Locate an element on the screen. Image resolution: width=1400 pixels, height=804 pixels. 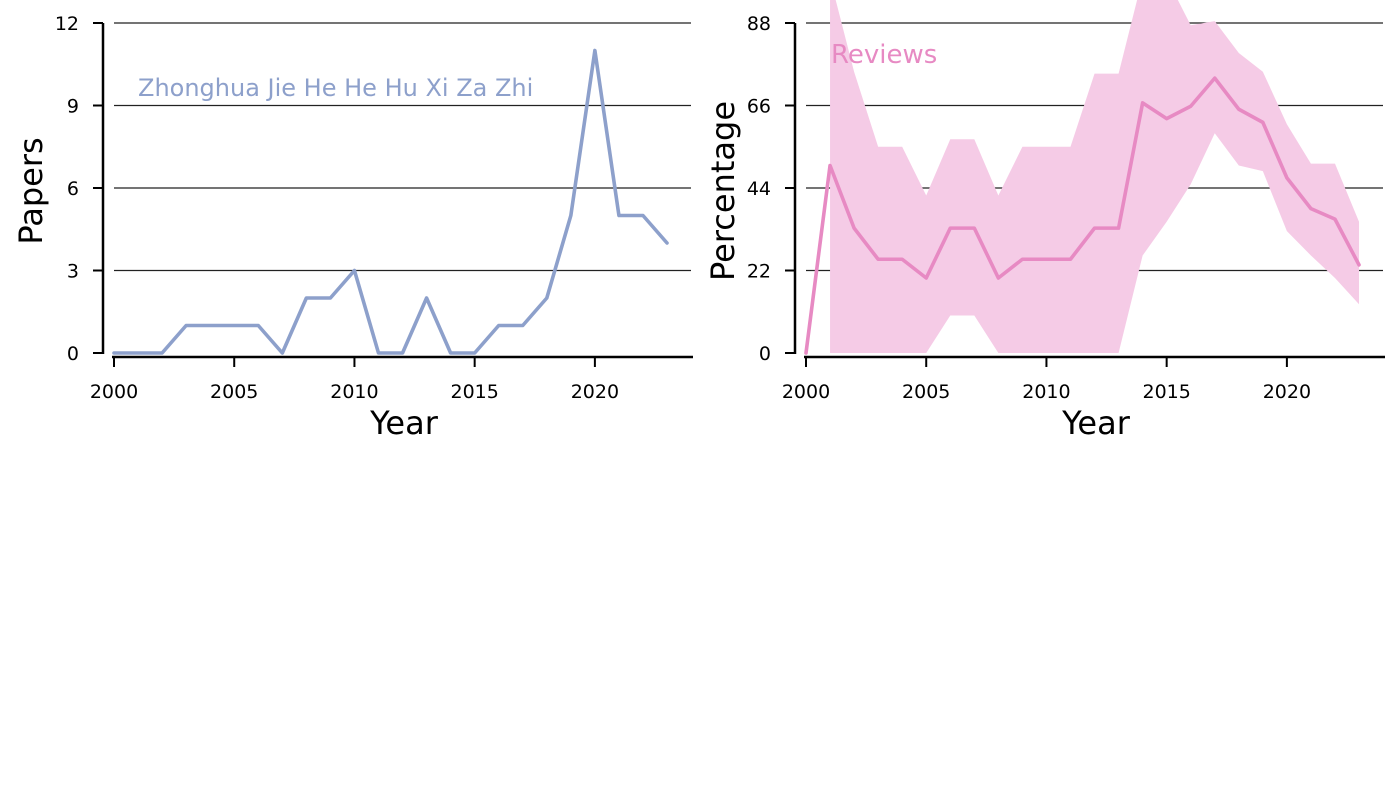
papers-data-point-2000 is located at coordinates (114, 353).